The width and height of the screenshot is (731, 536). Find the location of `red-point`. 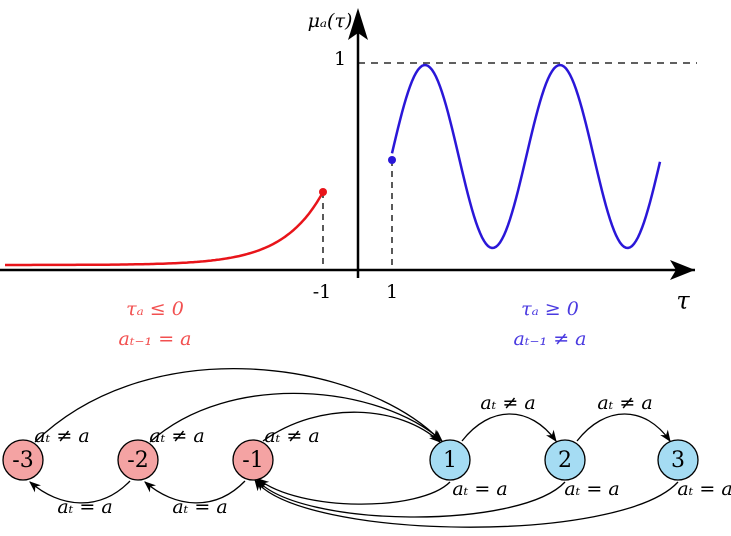

red-point is located at coordinates (323, 192).